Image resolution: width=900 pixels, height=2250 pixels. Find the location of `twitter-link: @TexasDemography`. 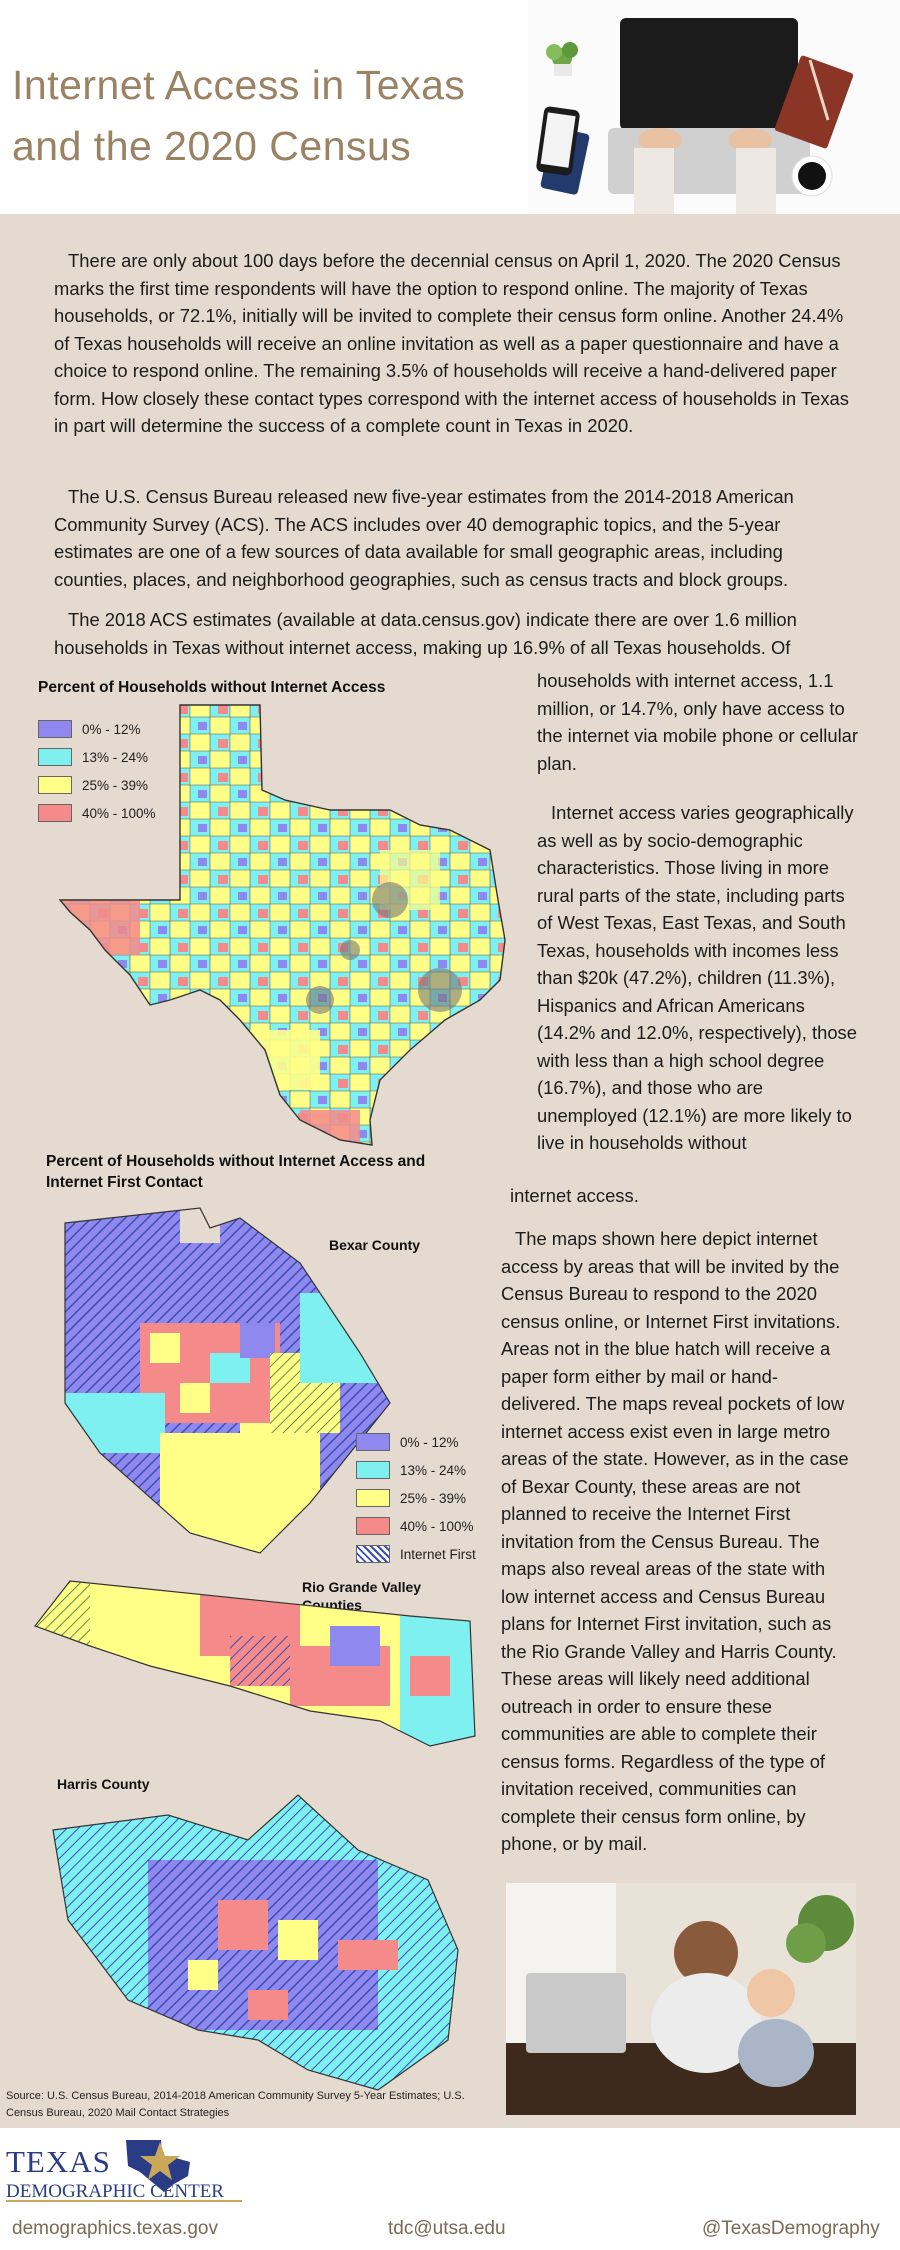

twitter-link: @TexasDemography is located at coordinates (791, 2228).